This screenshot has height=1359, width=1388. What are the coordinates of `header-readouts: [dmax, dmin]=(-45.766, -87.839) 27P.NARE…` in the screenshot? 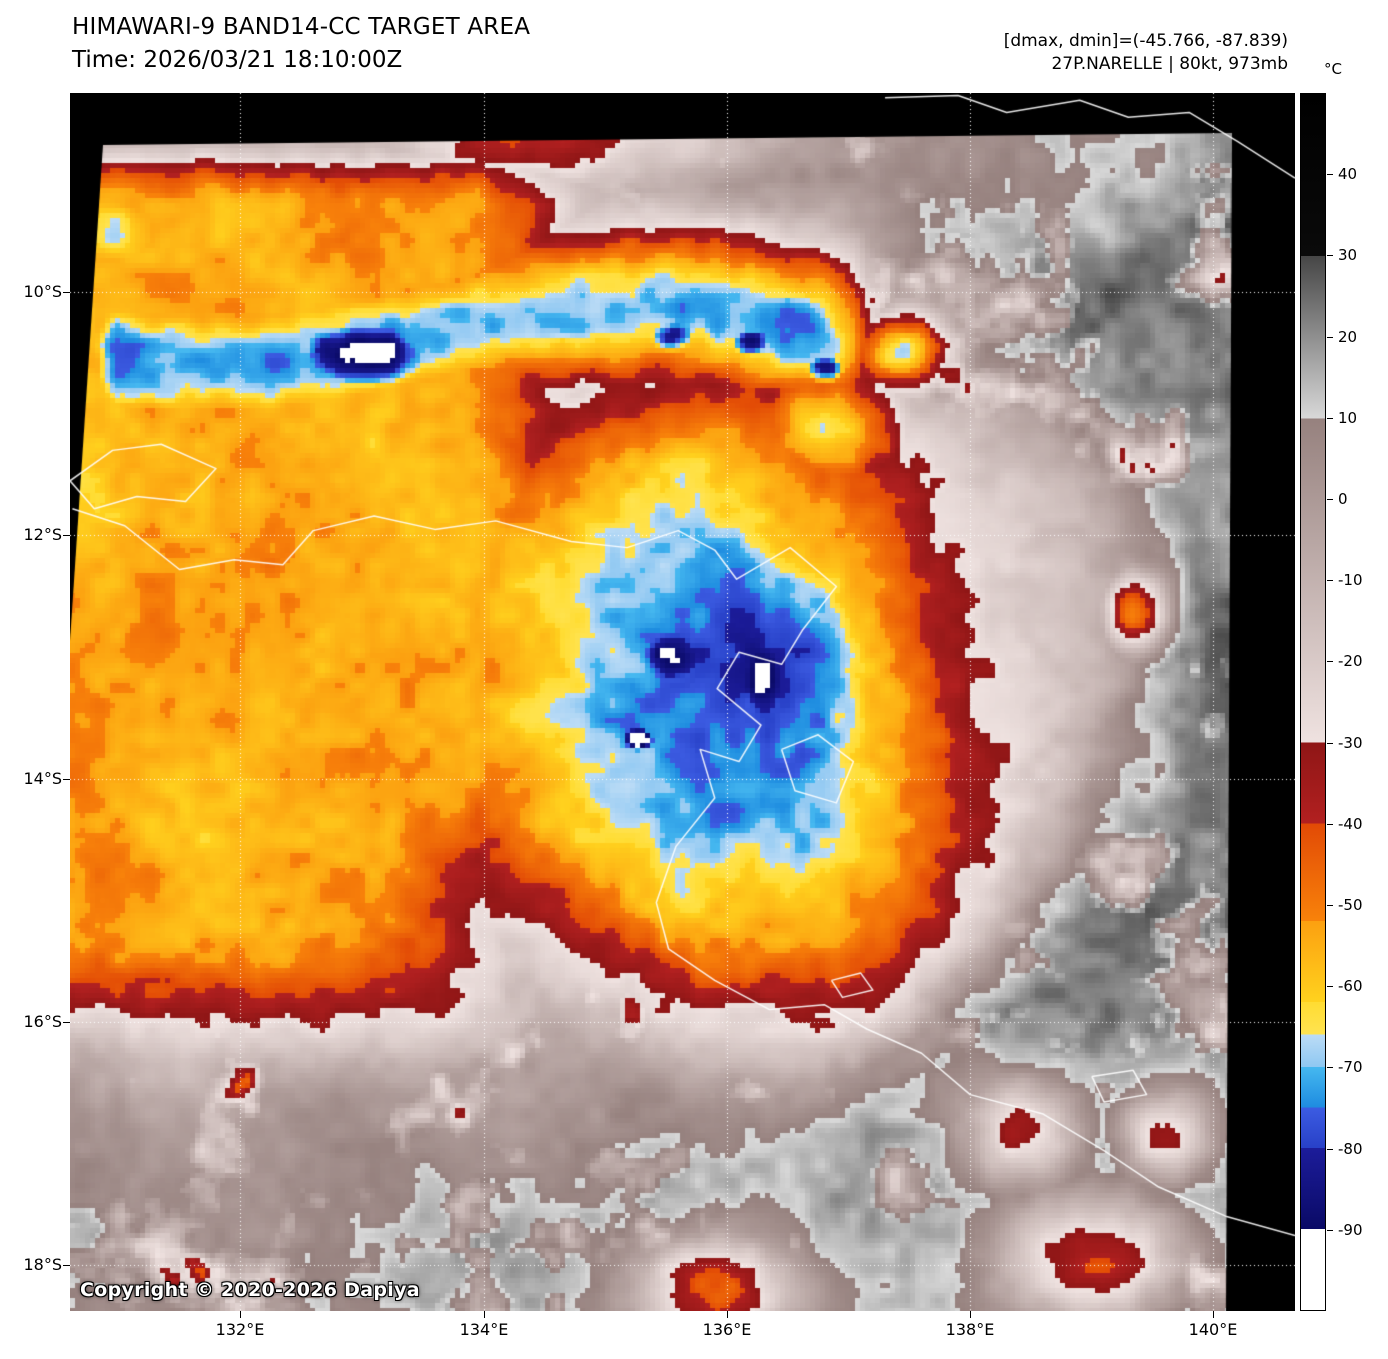 It's located at (1146, 53).